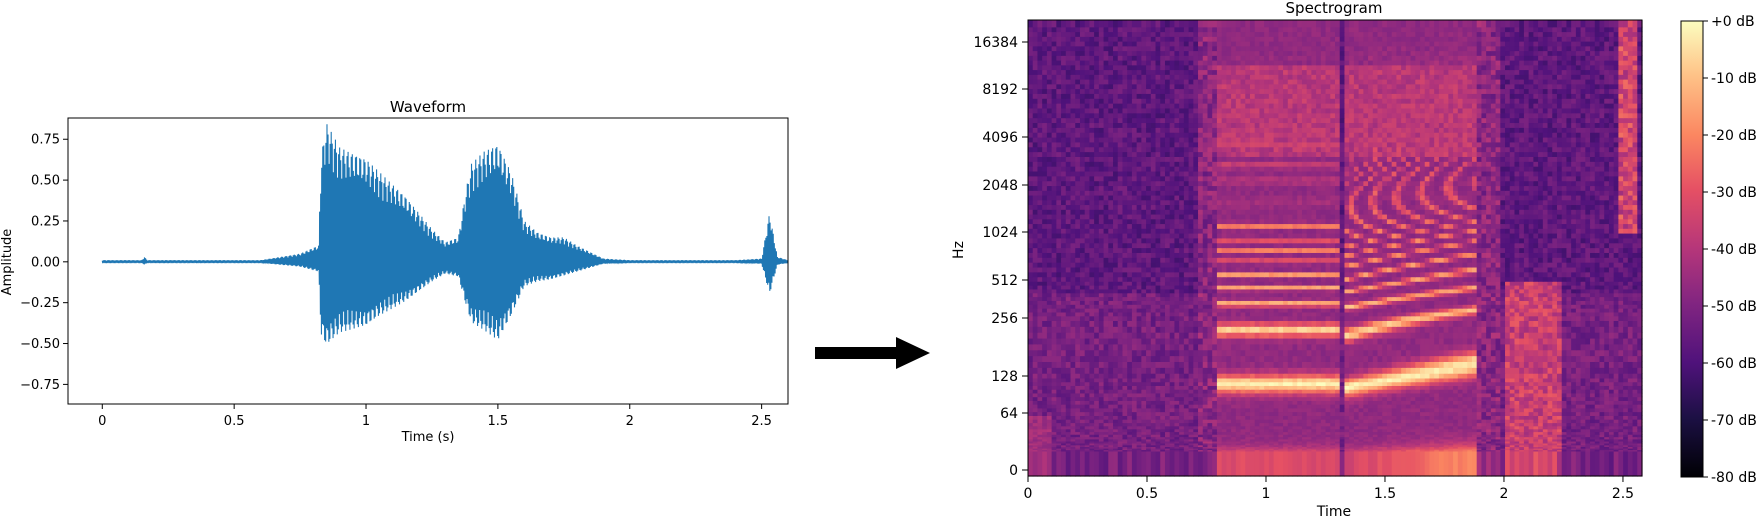 This screenshot has width=1757, height=518. I want to click on spectrogram-x-tick-label: 2.5, so click(1623, 494).